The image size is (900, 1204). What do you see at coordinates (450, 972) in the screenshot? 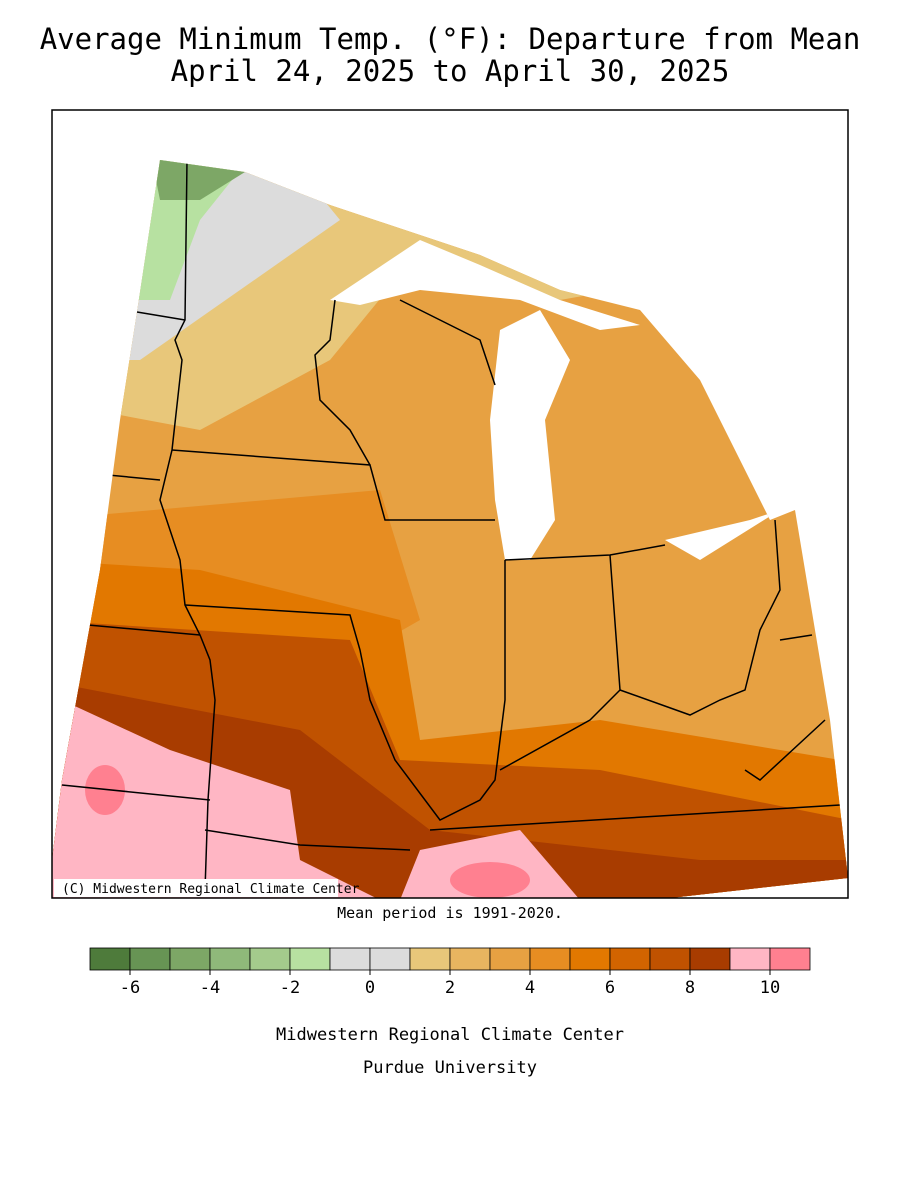
I see `legend: -6 -4 -2 0 2 4 6 8 10` at bounding box center [450, 972].